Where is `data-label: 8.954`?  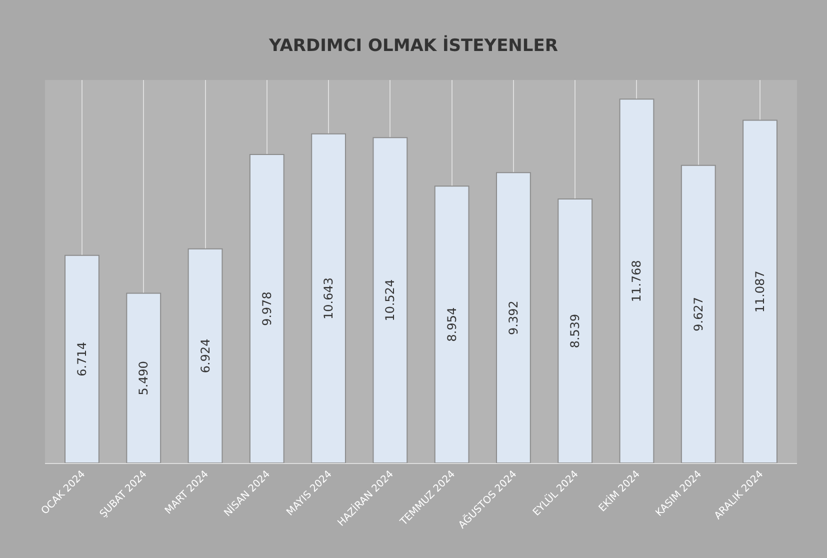 data-label: 8.954 is located at coordinates (451, 324).